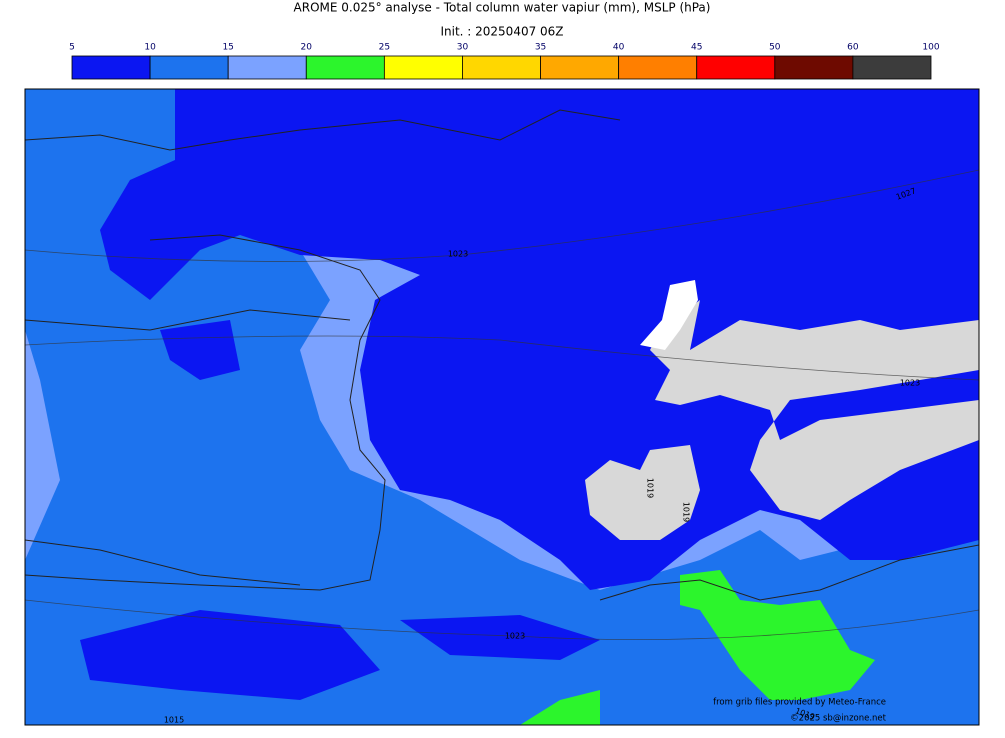  What do you see at coordinates (307, 48) in the screenshot?
I see `colorbar-tick-label: 20` at bounding box center [307, 48].